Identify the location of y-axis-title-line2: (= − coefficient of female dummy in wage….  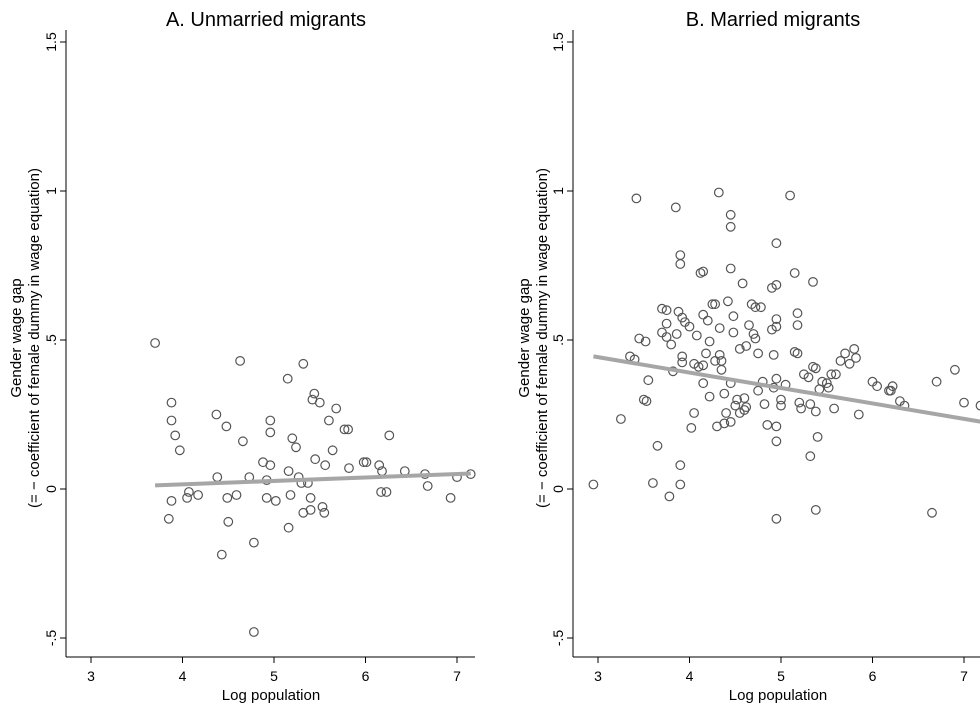
(542, 338).